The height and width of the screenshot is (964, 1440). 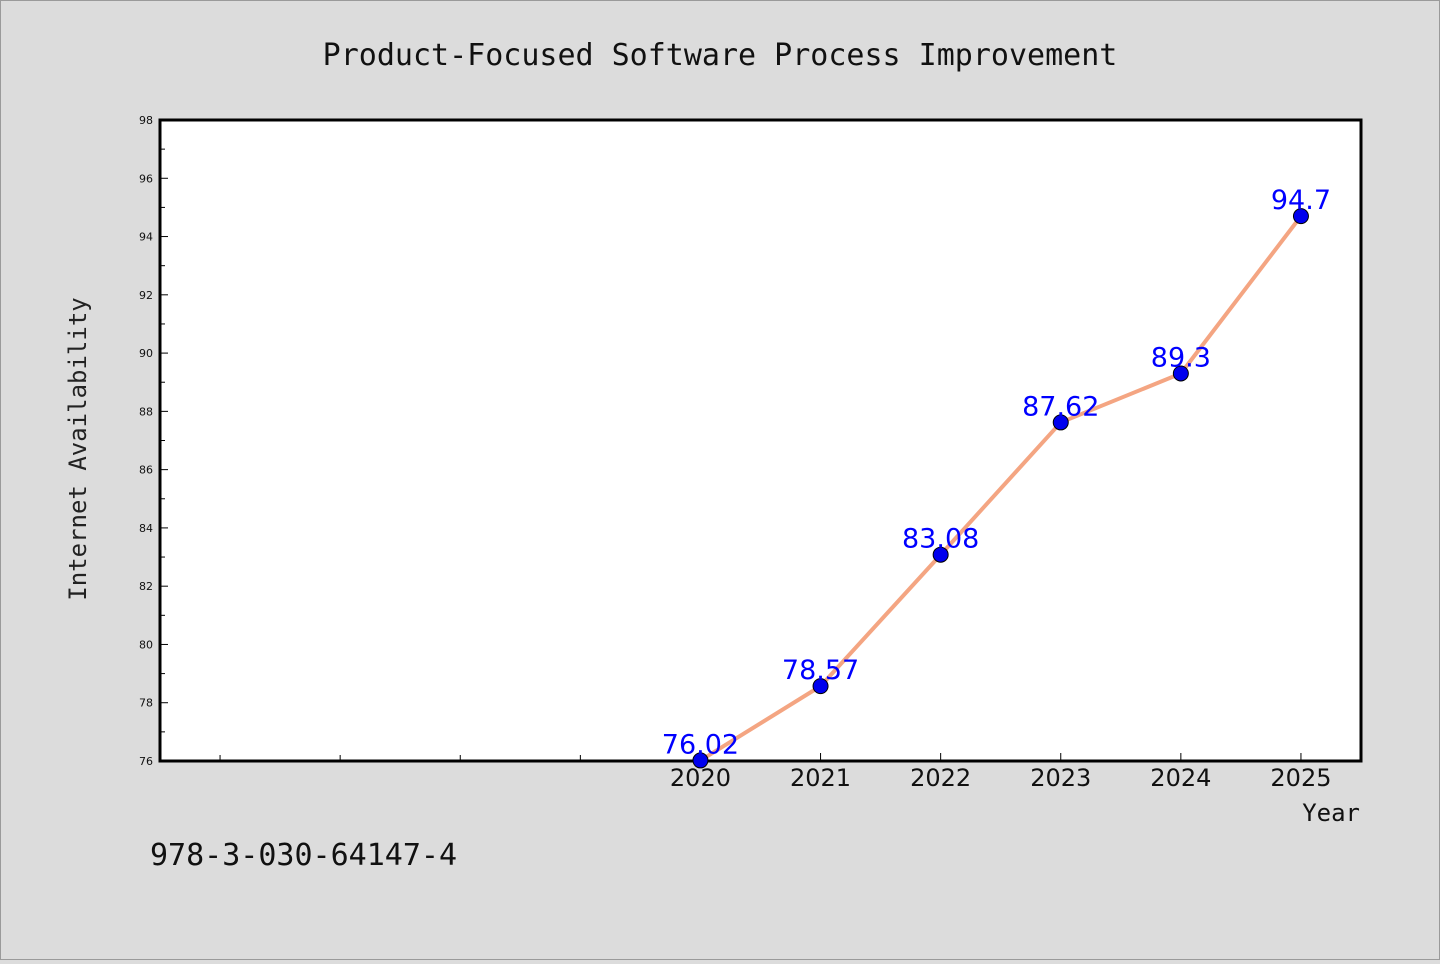 What do you see at coordinates (153, 441) in the screenshot?
I see `y-axis-ticks: 76 78 80 82 84 86 88 90 92 94 96 98` at bounding box center [153, 441].